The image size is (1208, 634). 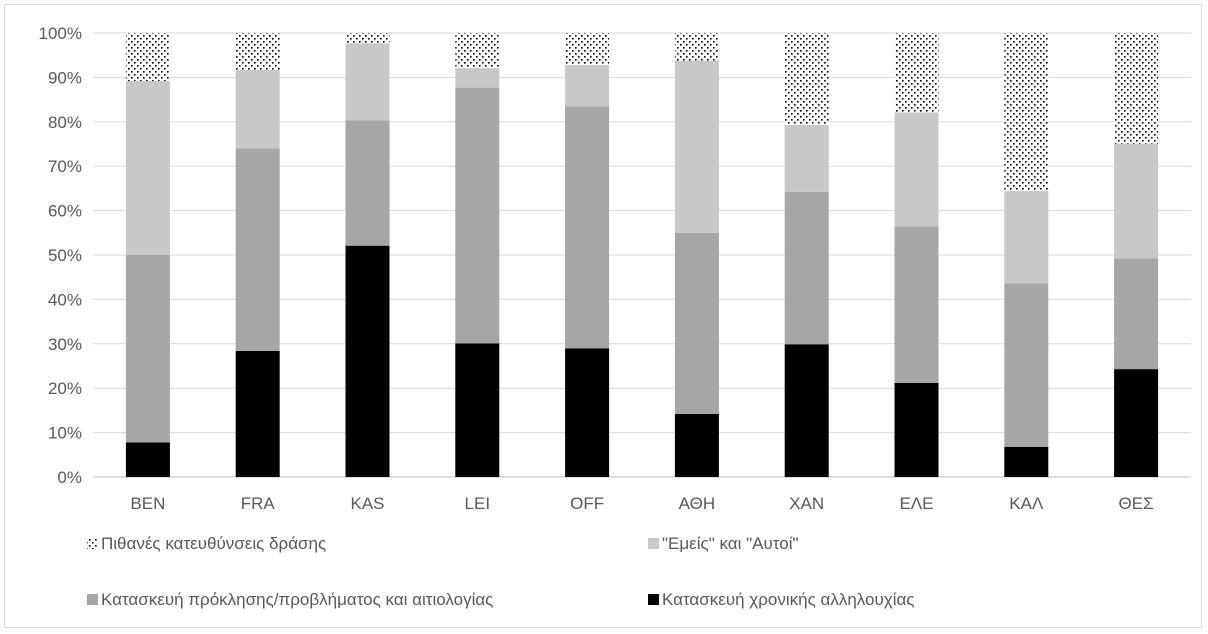 I want to click on x-axis: BEN FRA KAS LEI OFF ΑΘΗ ΧΑΝ ΕΛΕ ΚΑΛ ΘΕΣ, so click(x=641, y=503).